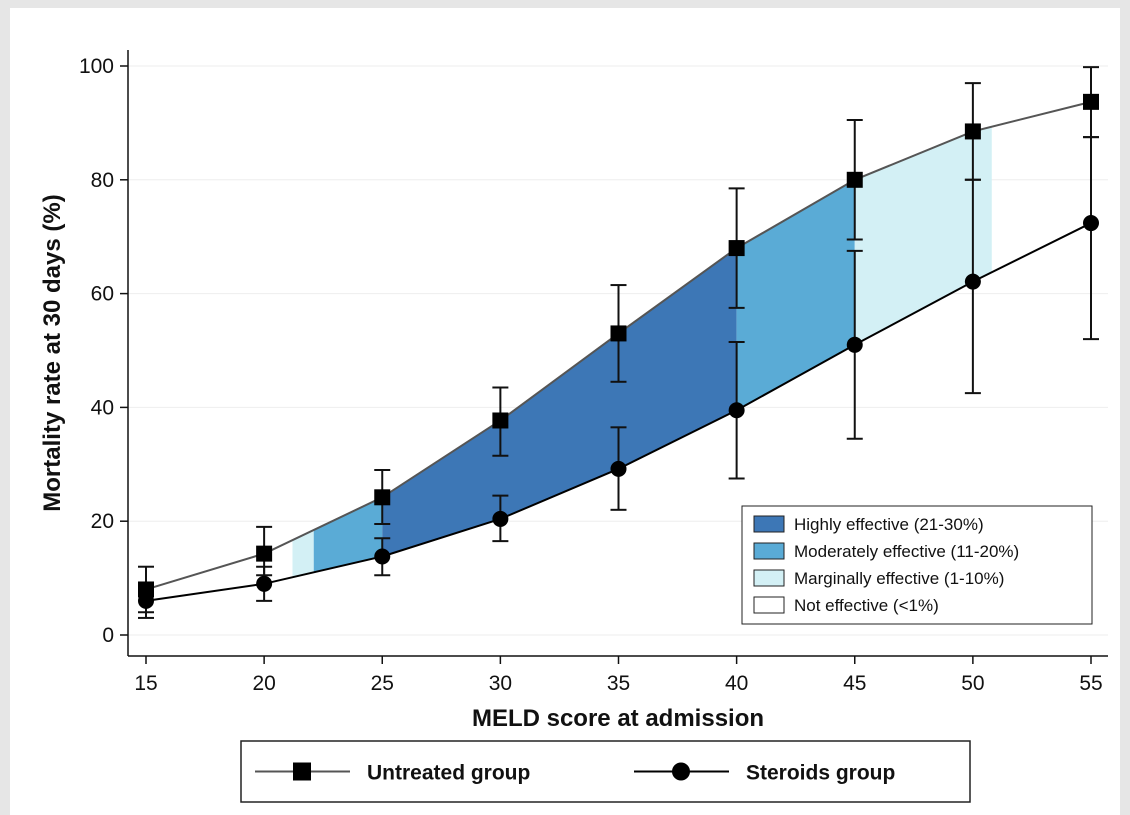  I want to click on legend-series-label: Steroids group, so click(820, 773).